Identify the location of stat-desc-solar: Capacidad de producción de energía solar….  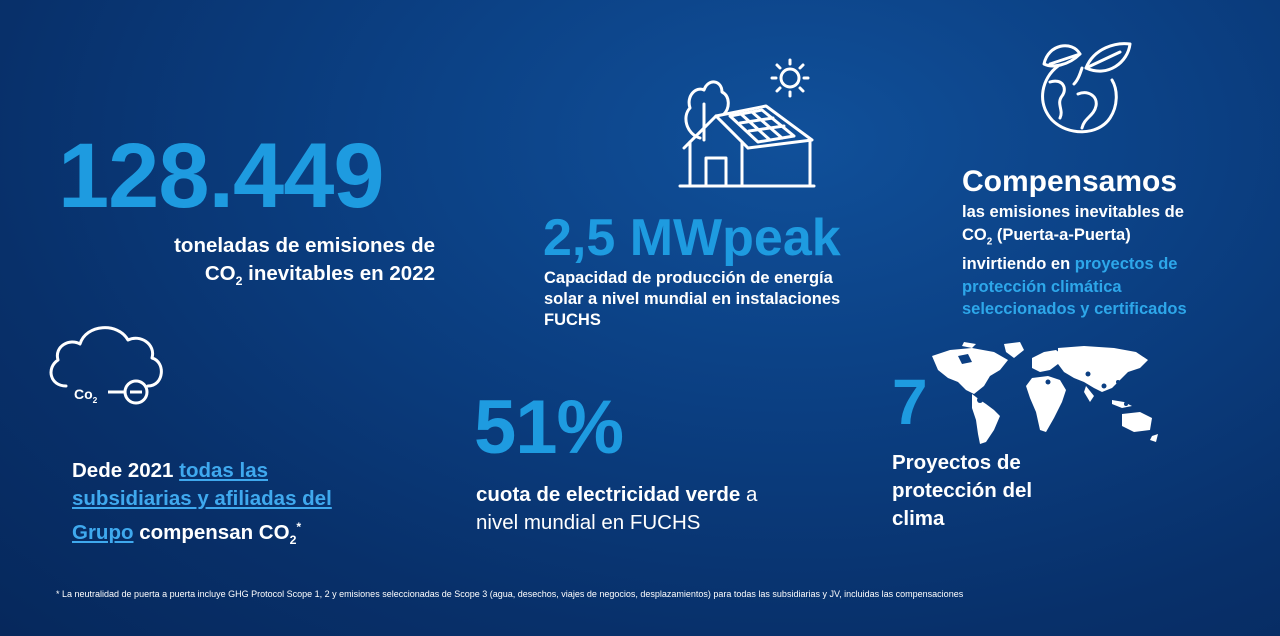
(692, 299).